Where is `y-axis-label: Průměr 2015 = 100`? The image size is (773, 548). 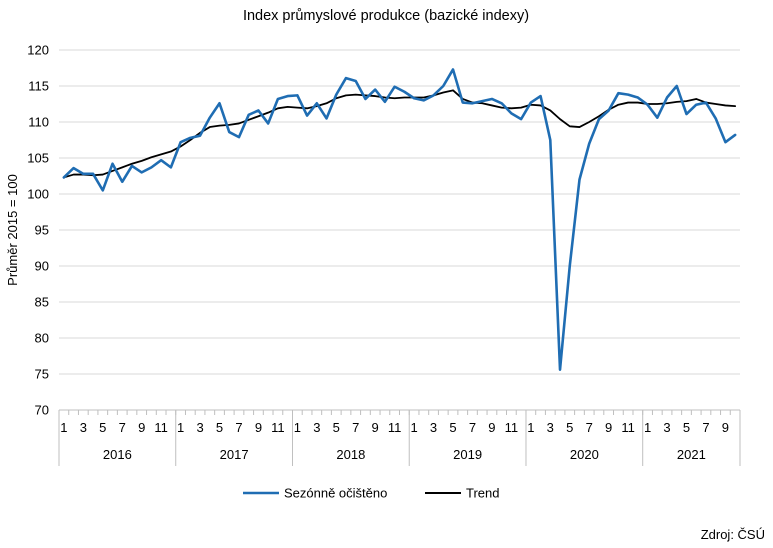 y-axis-label: Průměr 2015 = 100 is located at coordinates (12, 230).